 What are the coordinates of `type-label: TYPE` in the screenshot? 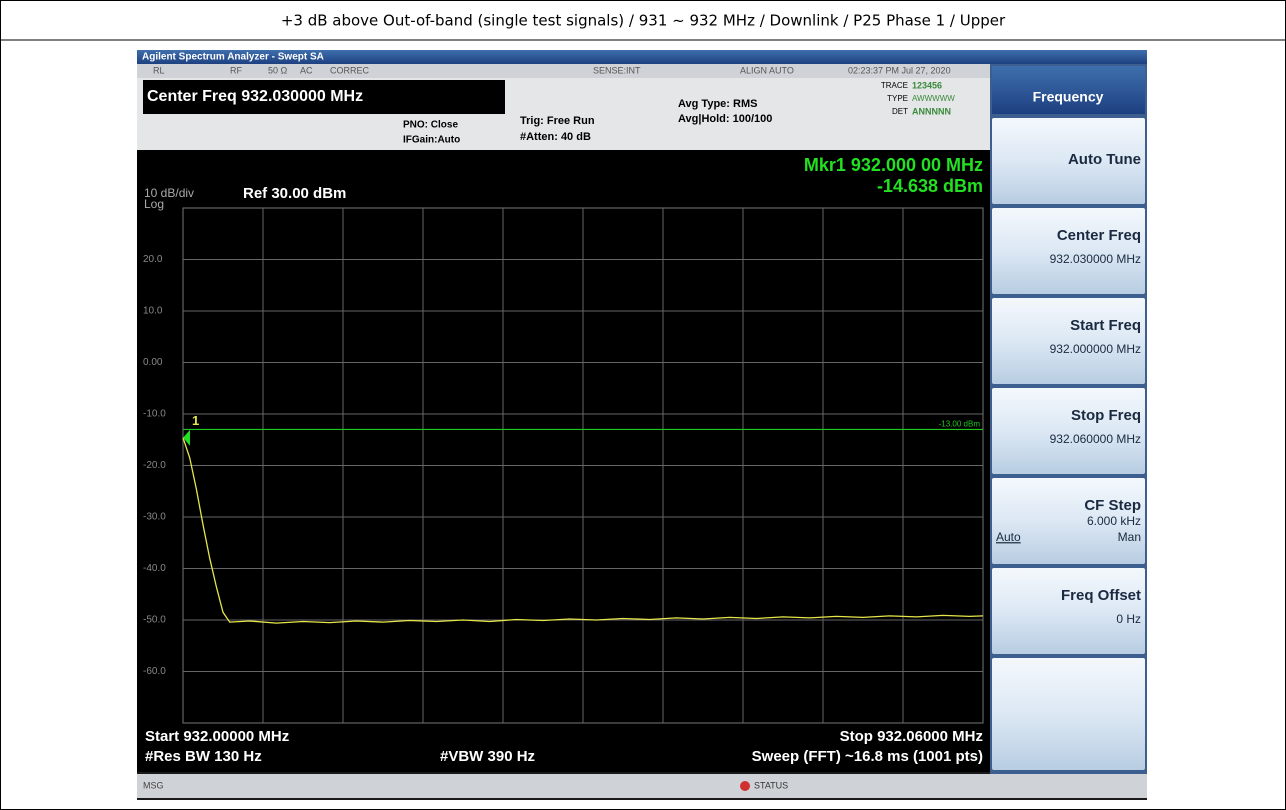 It's located at (897, 98).